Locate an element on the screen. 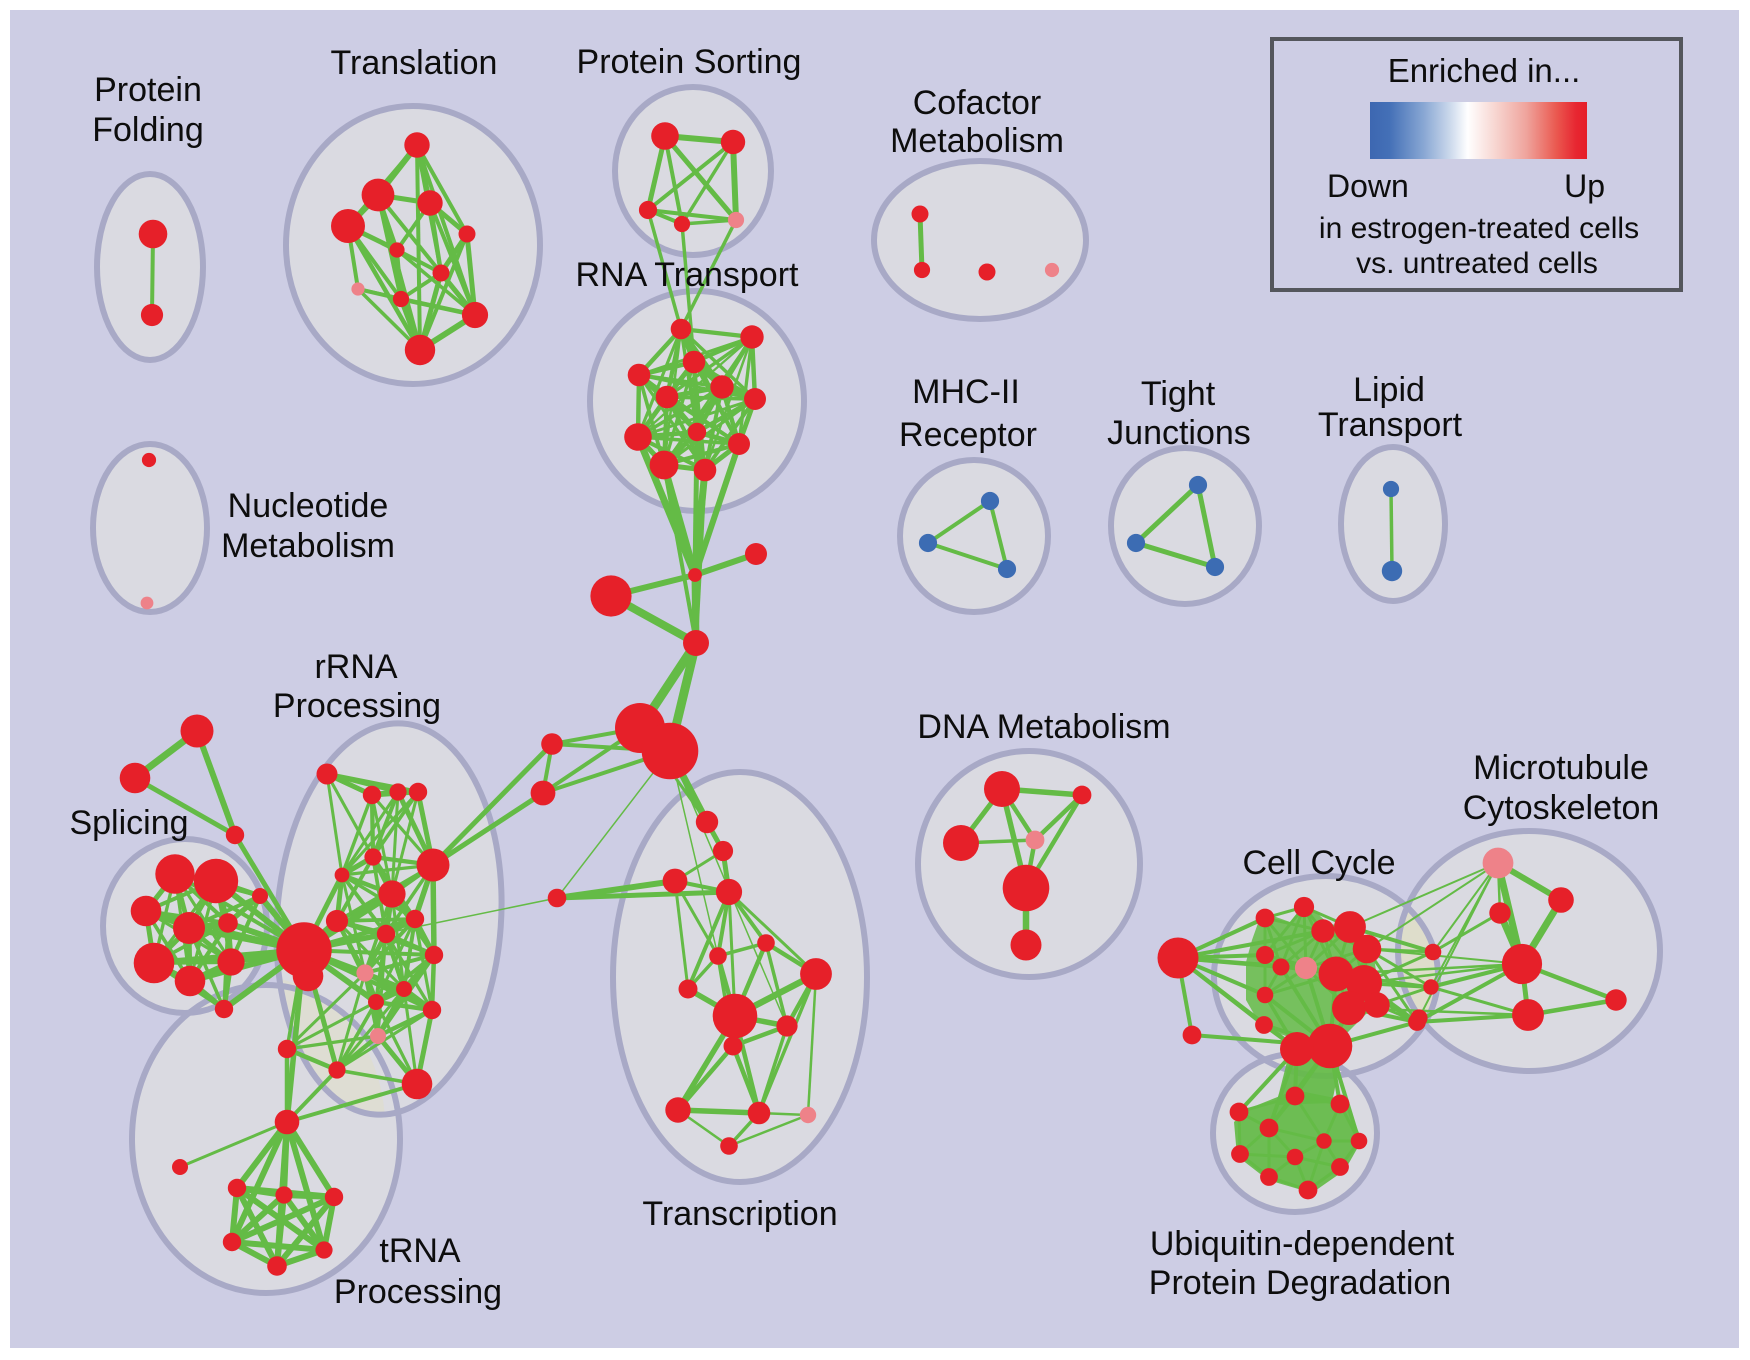 The height and width of the screenshot is (1360, 1750). svg-text: vs. untreated cells is located at coordinates (1477, 263).